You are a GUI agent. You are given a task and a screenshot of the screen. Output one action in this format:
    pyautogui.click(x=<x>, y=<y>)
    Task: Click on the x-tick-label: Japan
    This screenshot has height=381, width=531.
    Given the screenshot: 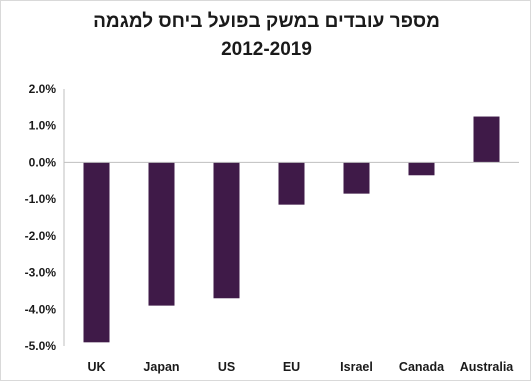 What is the action you would take?
    pyautogui.click(x=161, y=367)
    